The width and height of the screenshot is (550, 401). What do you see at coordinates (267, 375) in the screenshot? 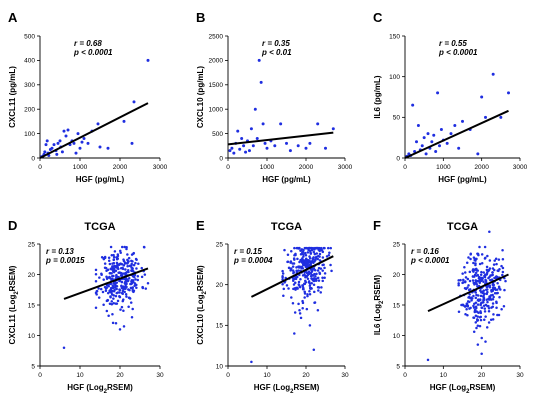
I see `x-tick-label: 10` at bounding box center [267, 375].